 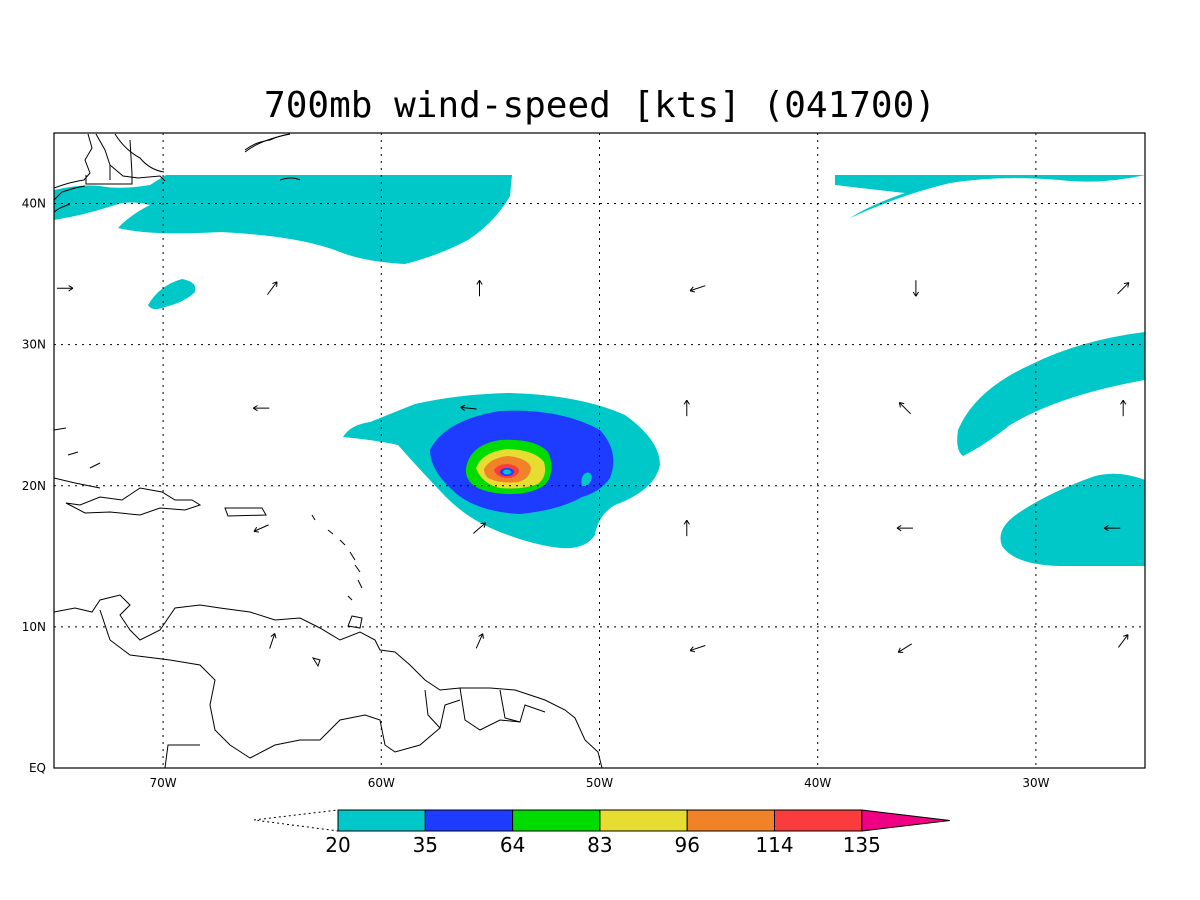 I want to click on storm-eye-cyan, so click(x=507, y=472).